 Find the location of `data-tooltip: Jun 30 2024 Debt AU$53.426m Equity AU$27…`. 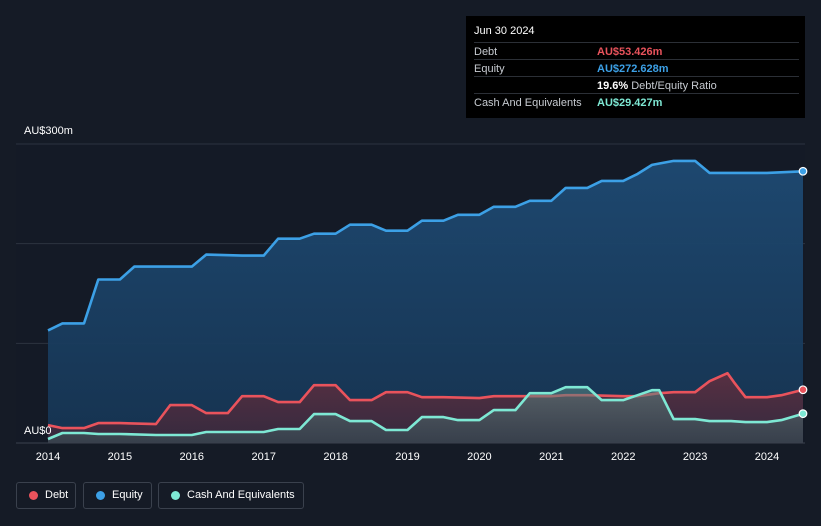

data-tooltip: Jun 30 2024 Debt AU$53.426m Equity AU$27… is located at coordinates (635, 67).